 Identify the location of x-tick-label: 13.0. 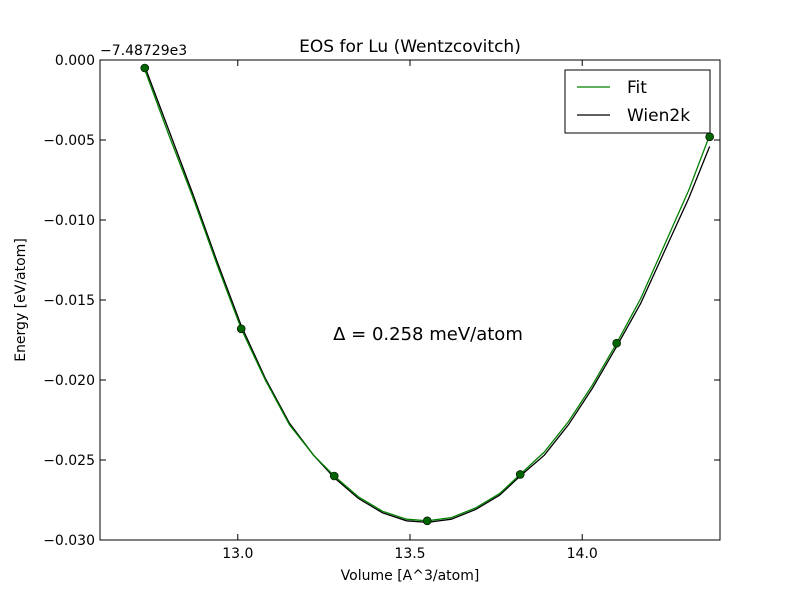
(237, 554).